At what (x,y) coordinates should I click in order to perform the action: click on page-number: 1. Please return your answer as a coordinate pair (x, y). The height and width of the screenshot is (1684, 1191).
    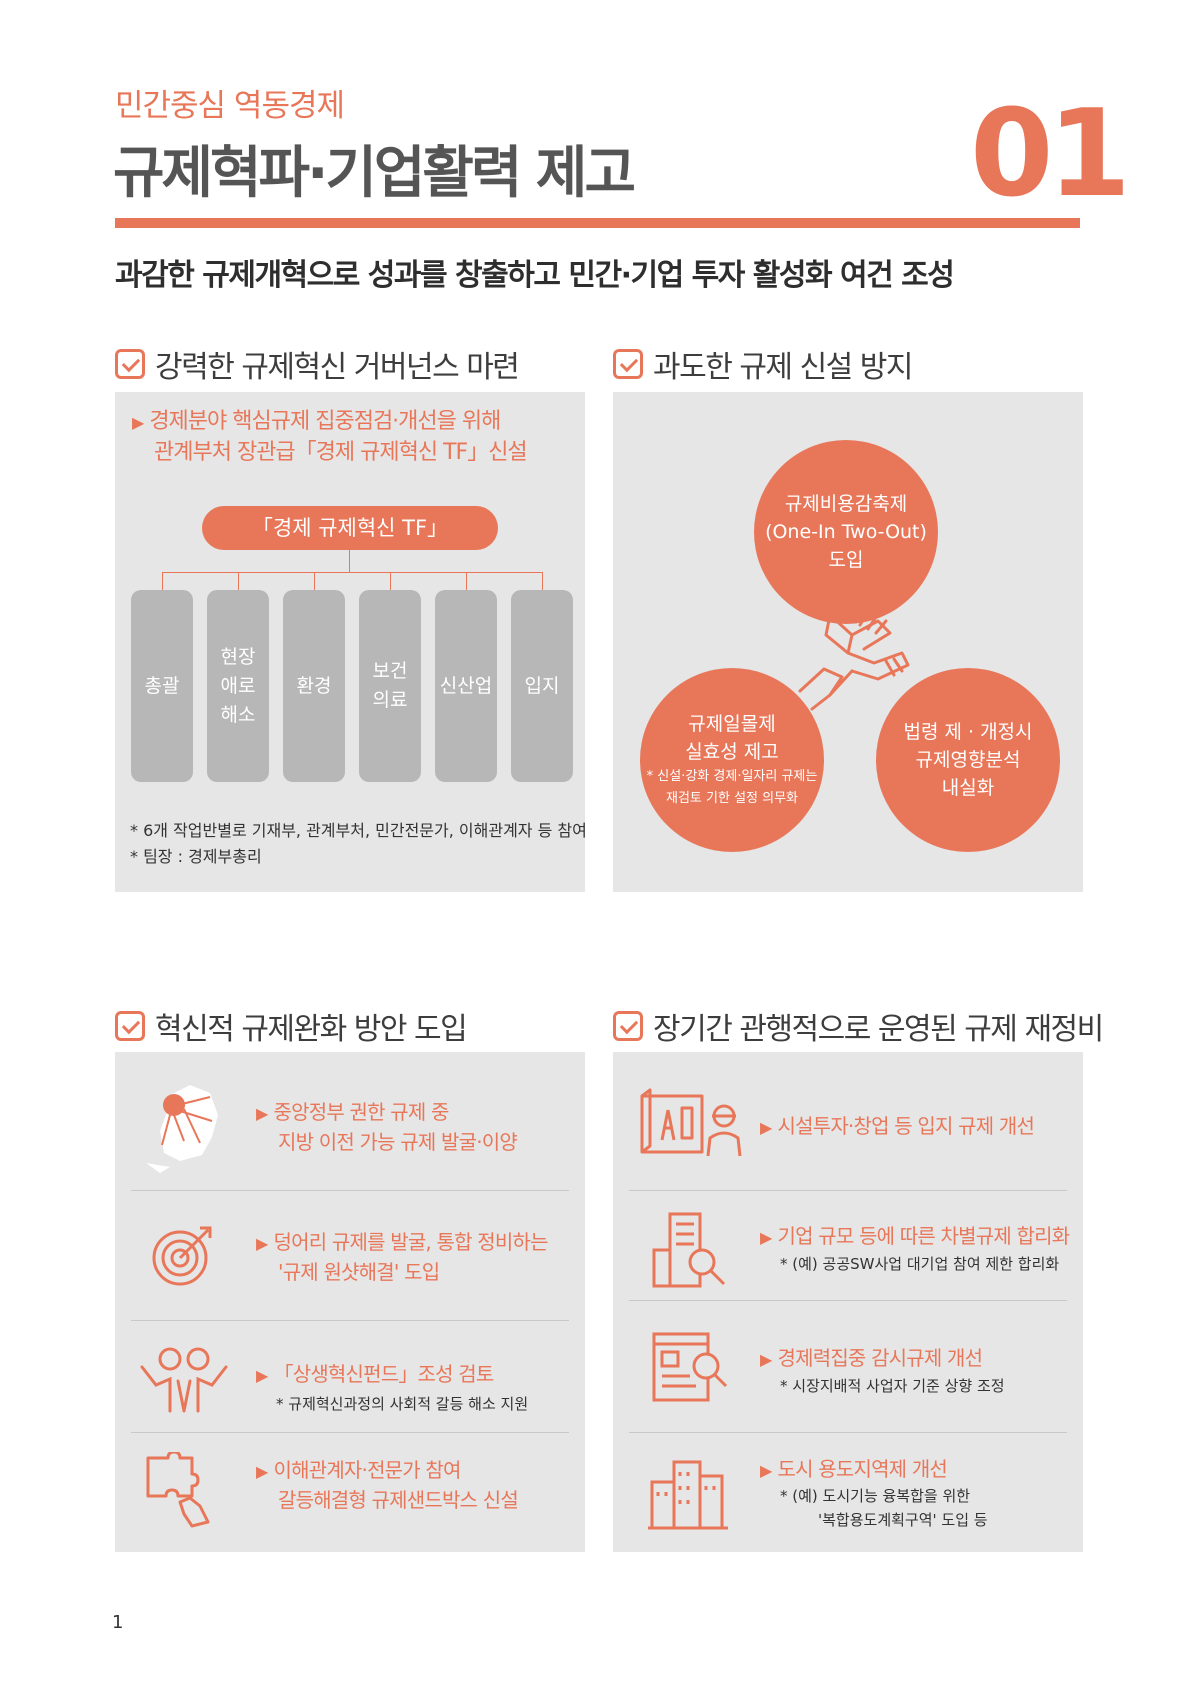
    Looking at the image, I should click on (118, 1622).